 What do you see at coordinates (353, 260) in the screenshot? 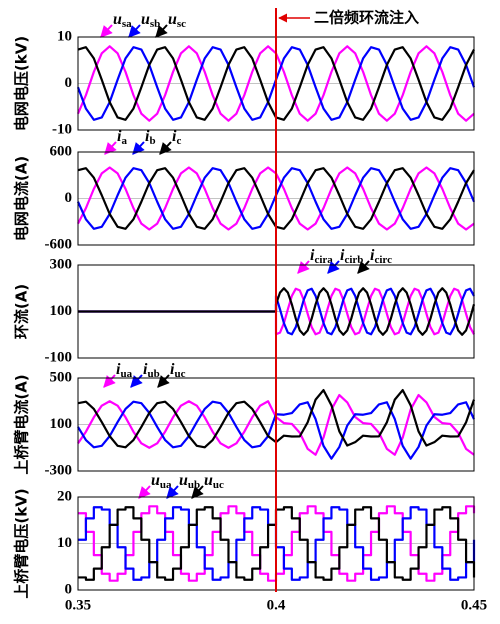
I see `legend-subscript: cirb` at bounding box center [353, 260].